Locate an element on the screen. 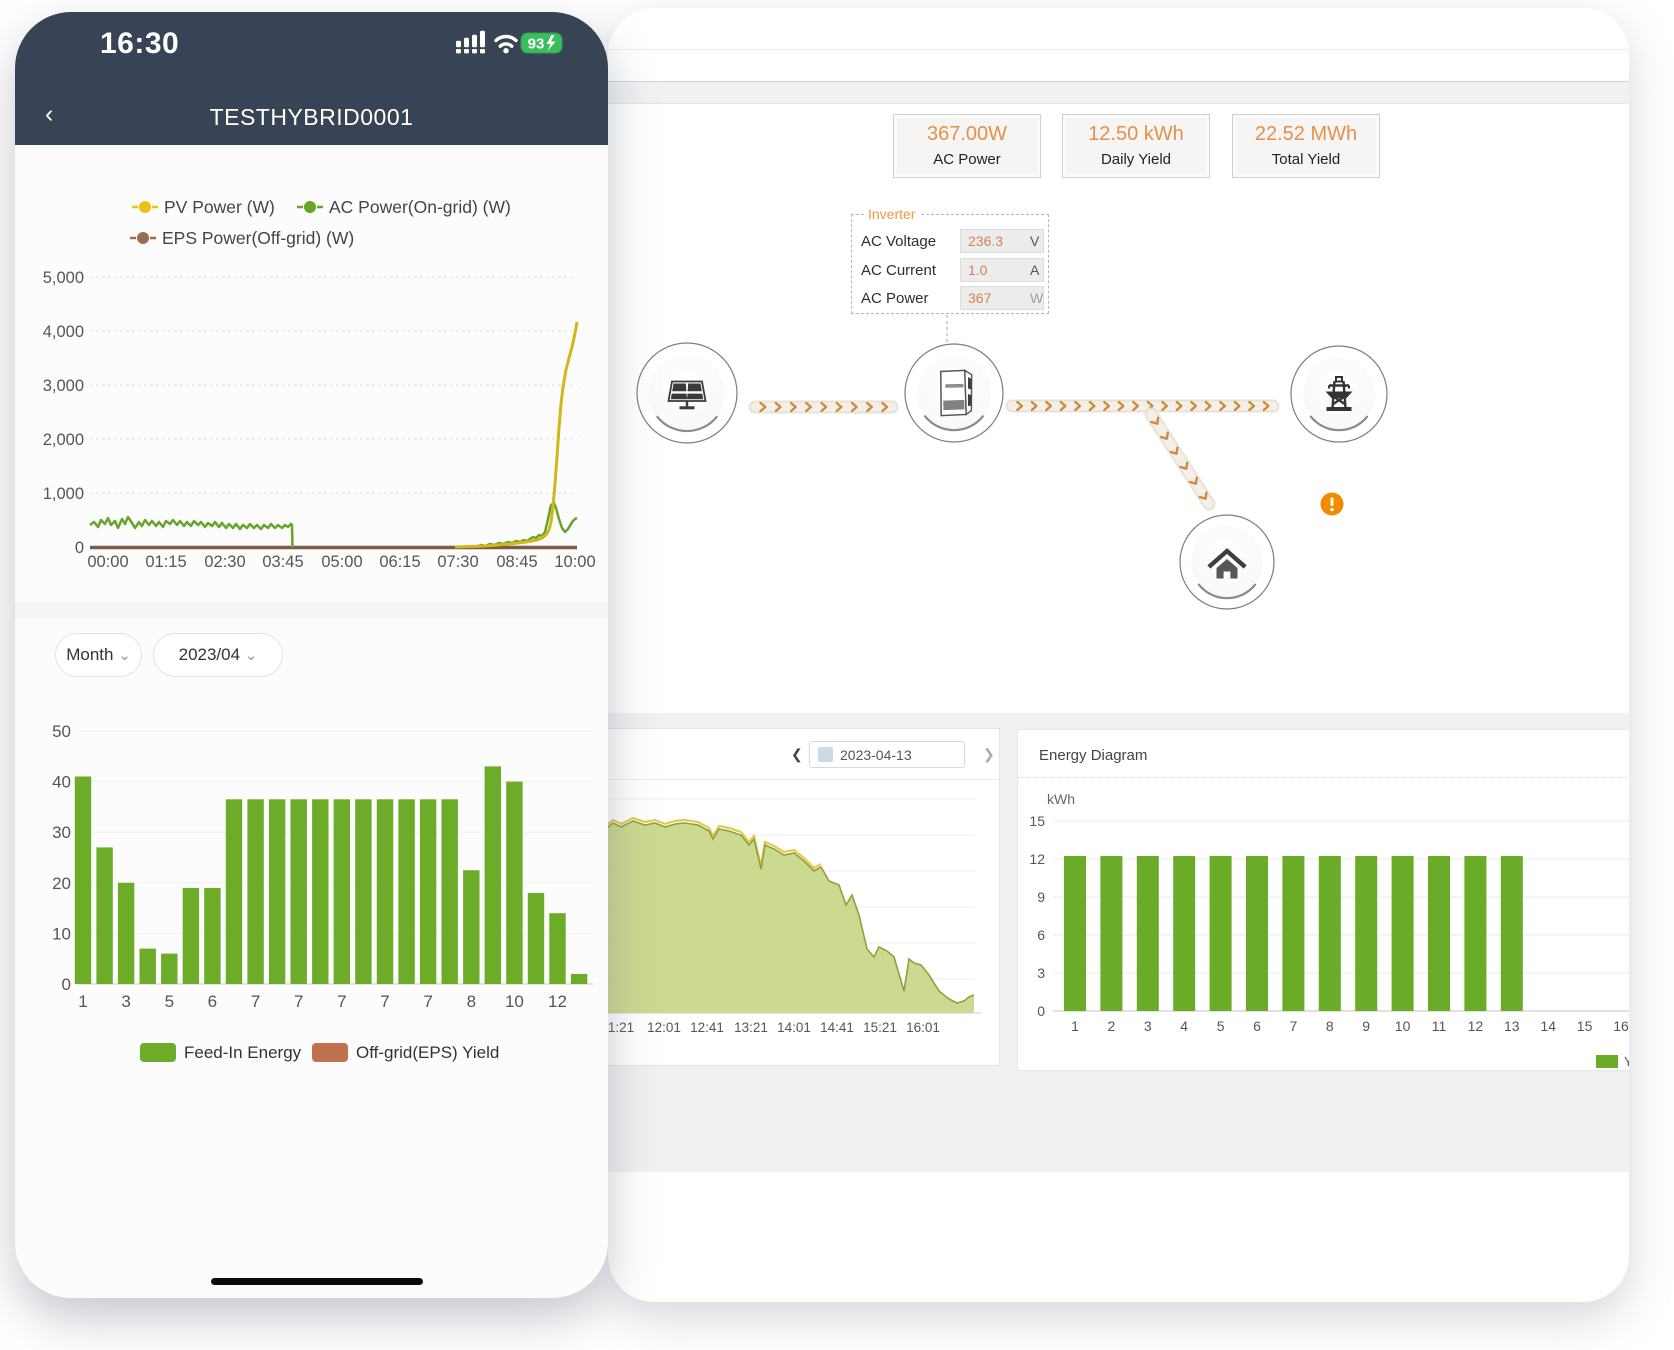  svg-text: 01:15 is located at coordinates (165, 562).